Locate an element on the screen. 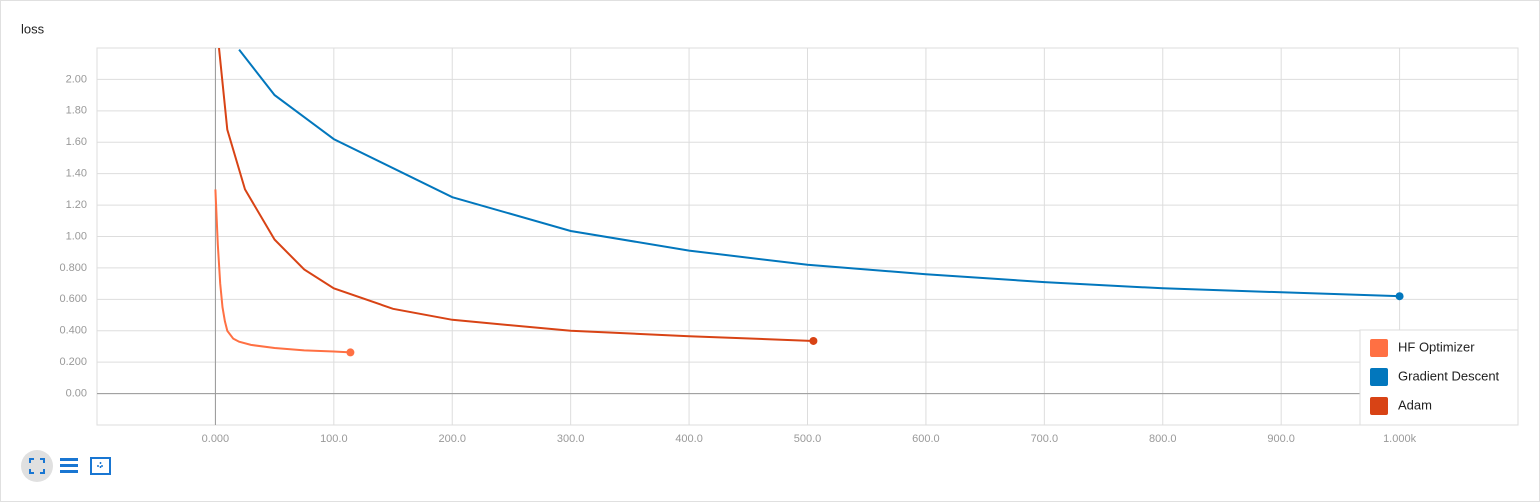 This screenshot has height=502, width=1540. toolbar is located at coordinates (66, 466).